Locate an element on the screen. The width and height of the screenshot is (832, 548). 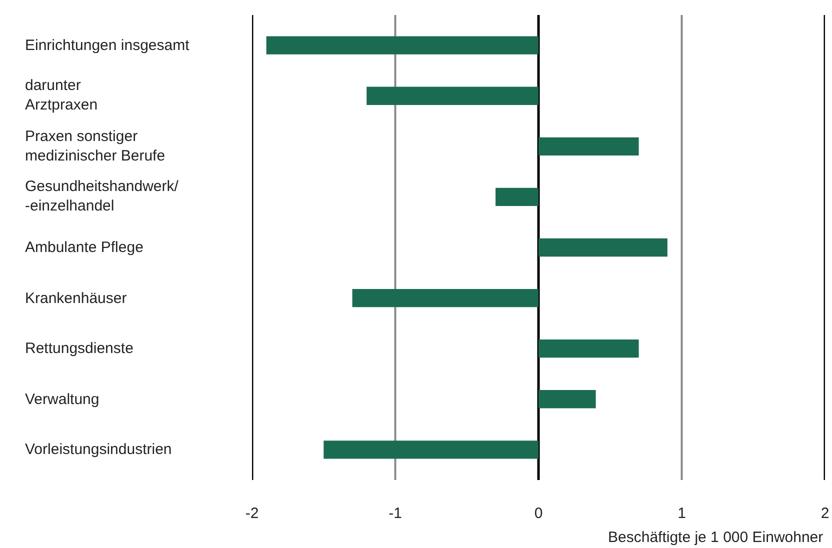
y-tick-label: Verwaltung is located at coordinates (62, 399).